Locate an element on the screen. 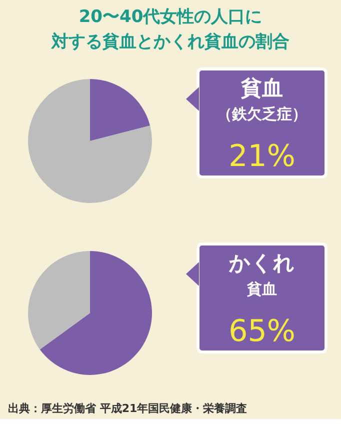 This screenshot has width=341, height=444. slice-label: かくれ貧血 is located at coordinates (261, 274).